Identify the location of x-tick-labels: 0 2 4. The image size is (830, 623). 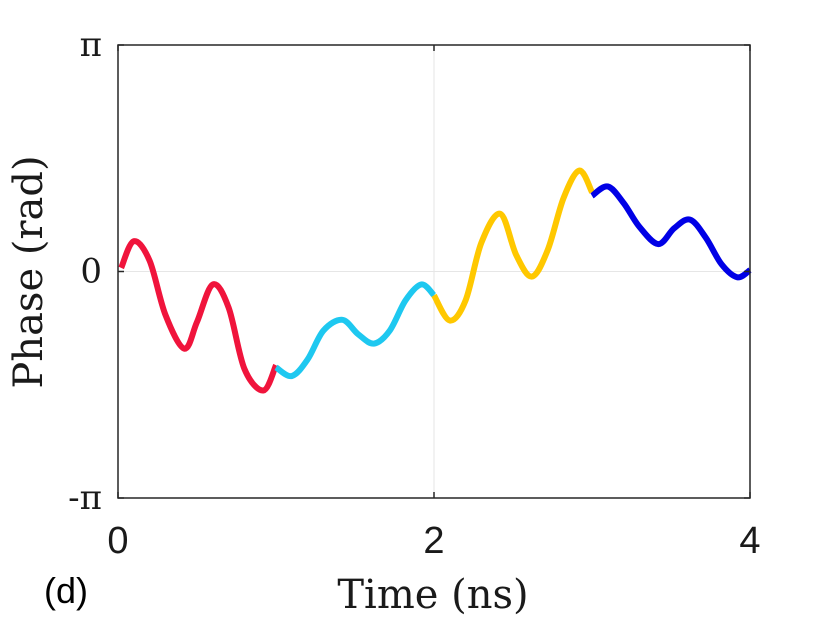
(433, 541).